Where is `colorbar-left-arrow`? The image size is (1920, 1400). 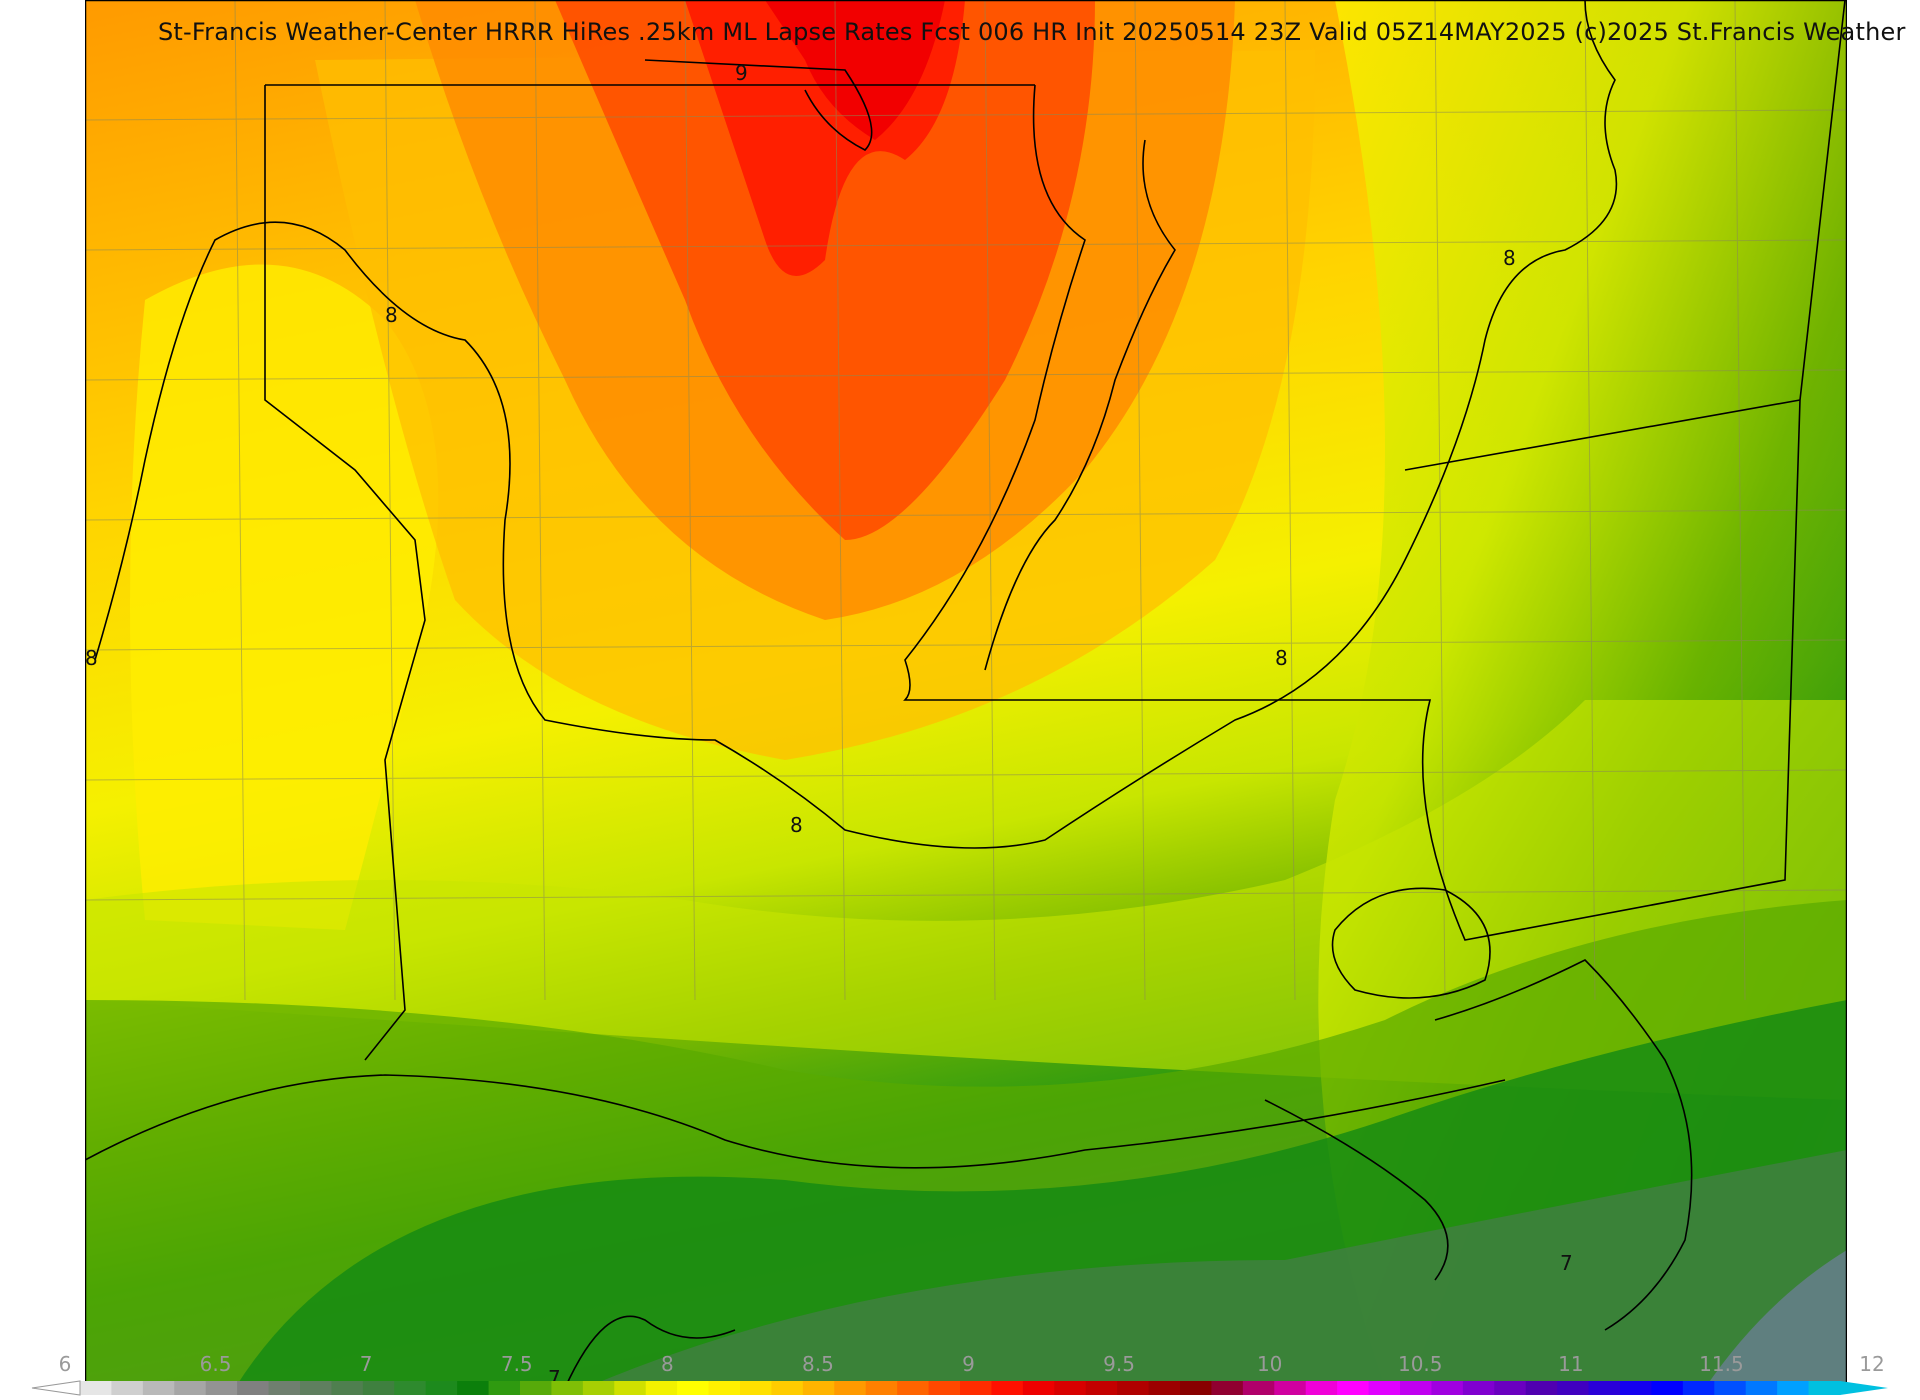
colorbar-left-arrow is located at coordinates (56, 1388).